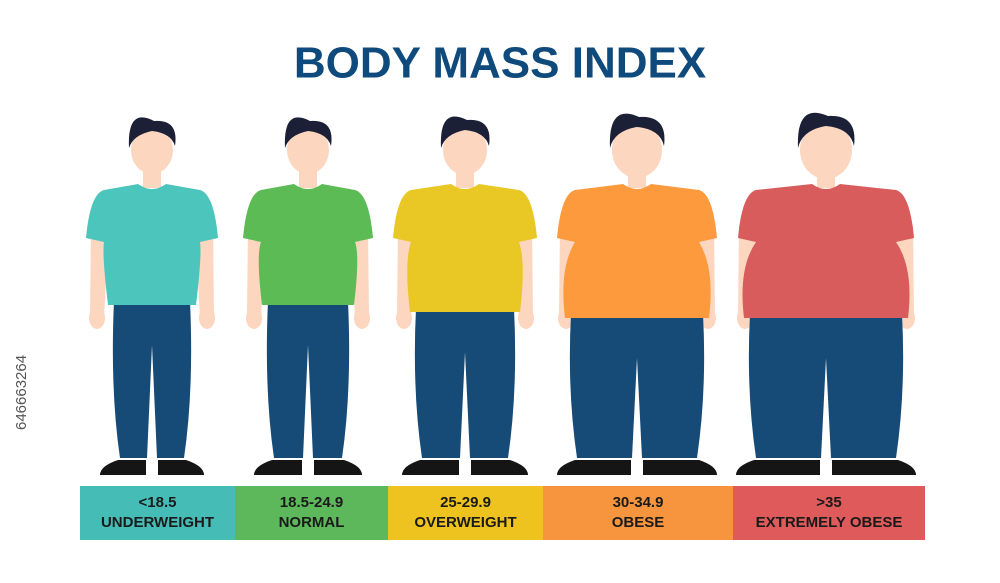  Describe the element at coordinates (465, 522) in the screenshot. I see `category-label: OVERWEIGHT` at that location.